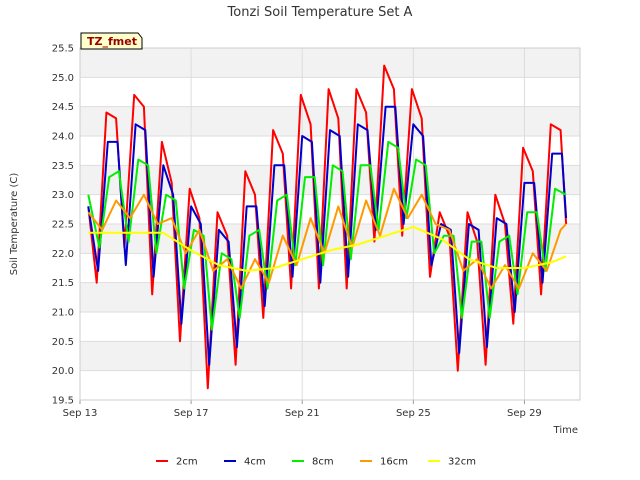 This screenshot has height=480, width=640. I want to click on y-tick-label: 23.0, so click(63, 195).